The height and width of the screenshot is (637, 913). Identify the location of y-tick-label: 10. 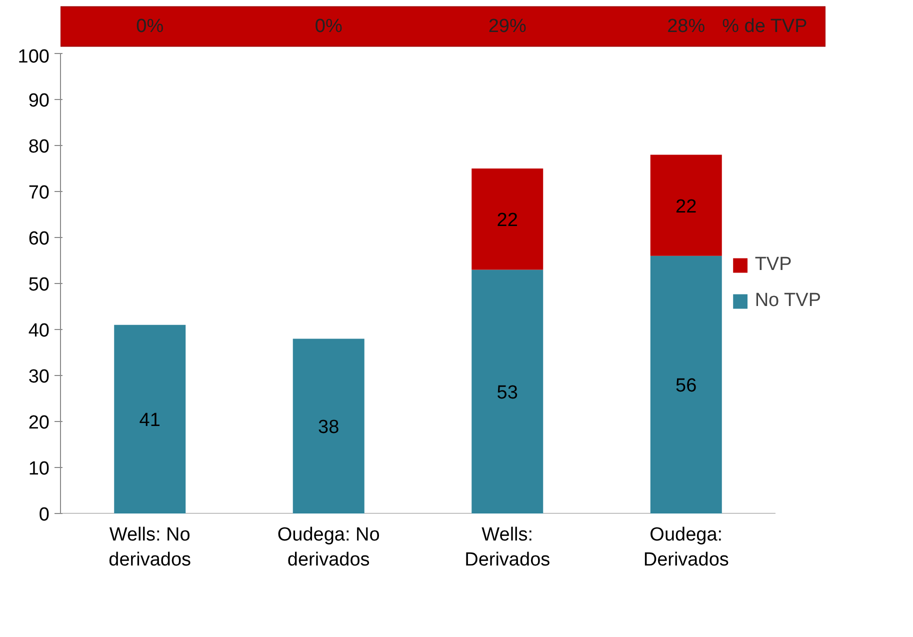
(39, 469).